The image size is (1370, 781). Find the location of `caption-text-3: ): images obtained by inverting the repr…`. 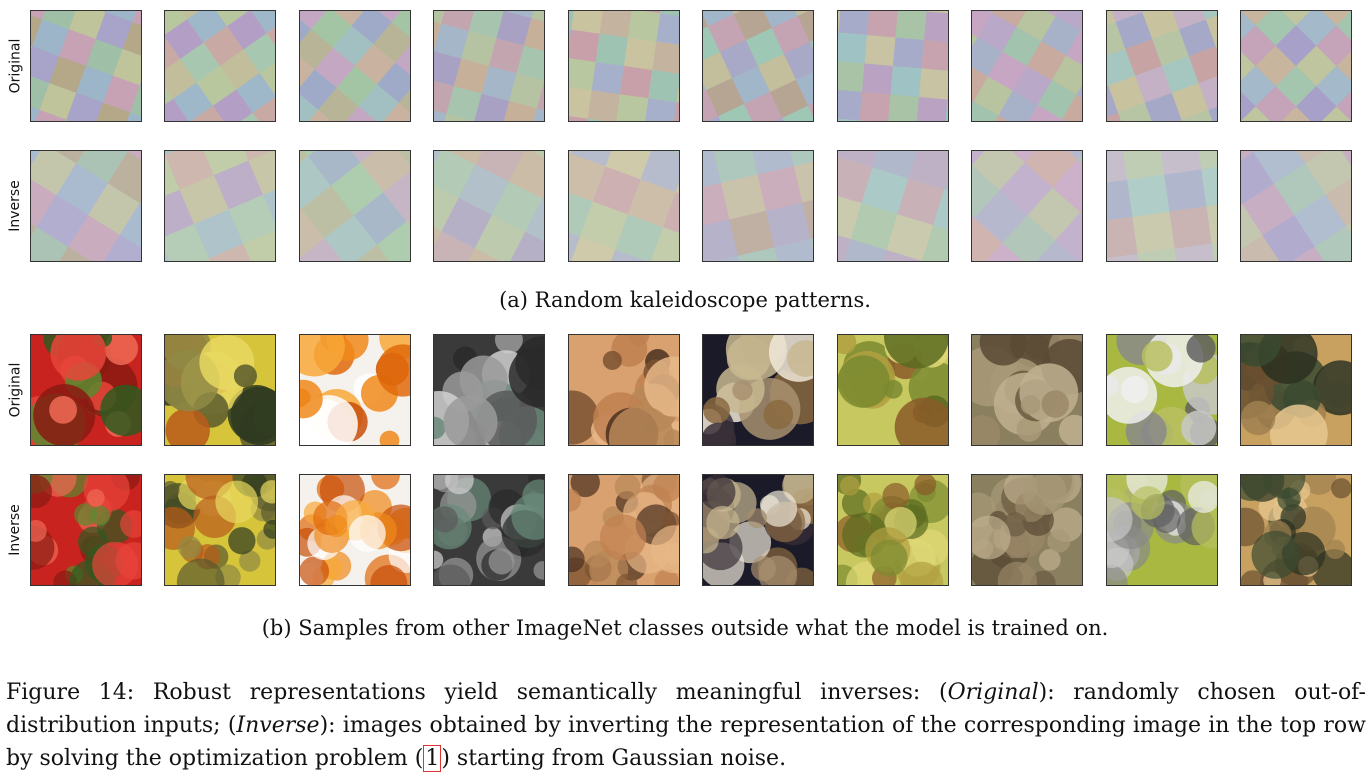

caption-text-3: ): images obtained by inverting the repr… is located at coordinates (686, 742).